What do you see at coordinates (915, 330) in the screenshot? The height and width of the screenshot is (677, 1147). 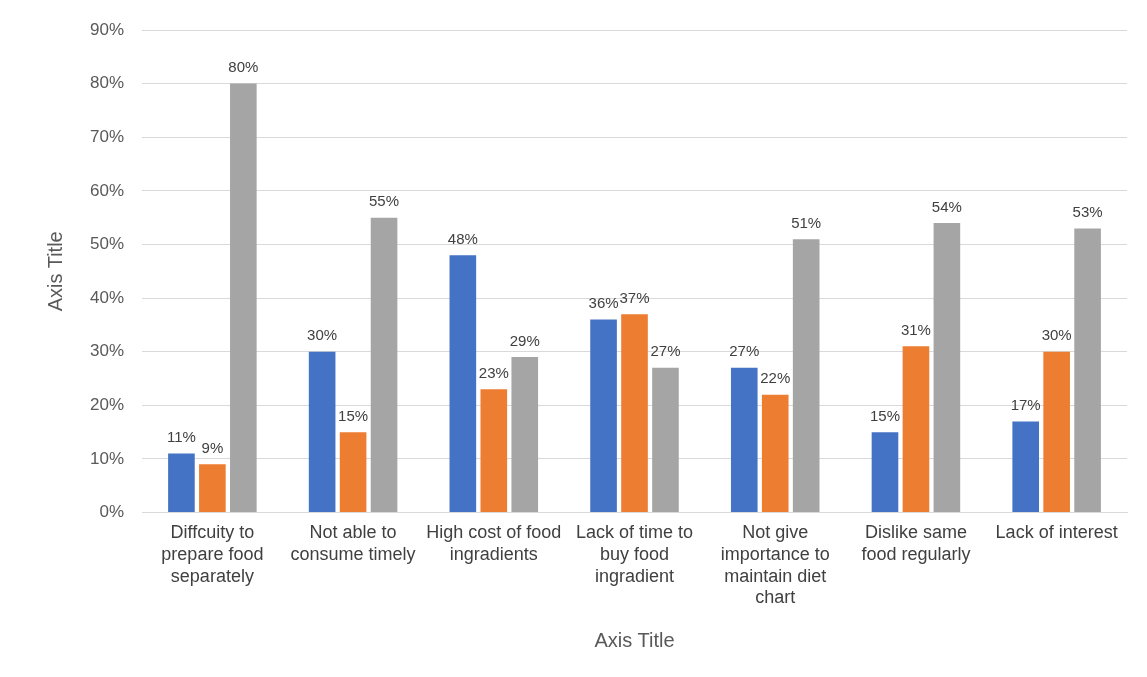 I see `data-label: 31%` at bounding box center [915, 330].